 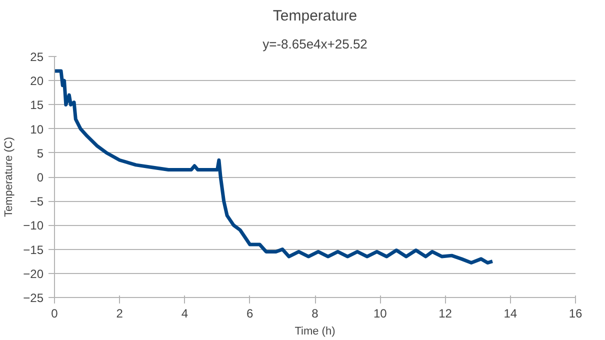 What do you see at coordinates (9, 177) in the screenshot?
I see `y-axis-title: Temperature (C)` at bounding box center [9, 177].